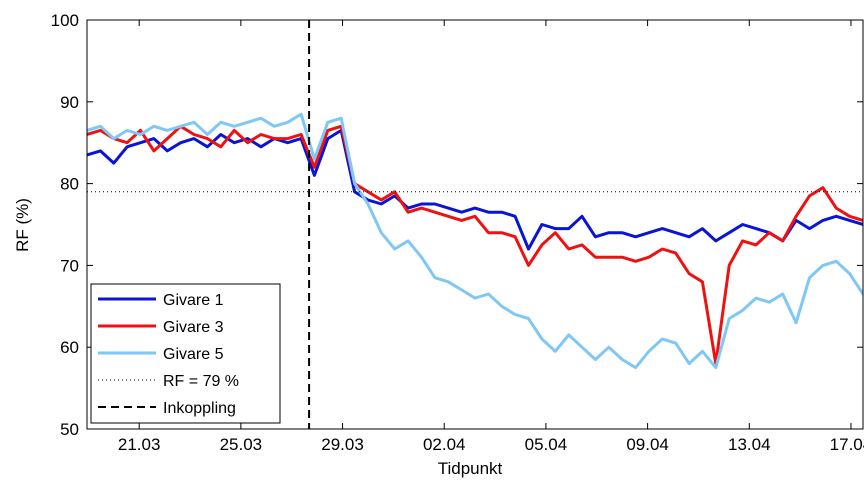 Image resolution: width=864 pixels, height=482 pixels. What do you see at coordinates (342, 444) in the screenshot?
I see `x-tick-label: 29.03` at bounding box center [342, 444].